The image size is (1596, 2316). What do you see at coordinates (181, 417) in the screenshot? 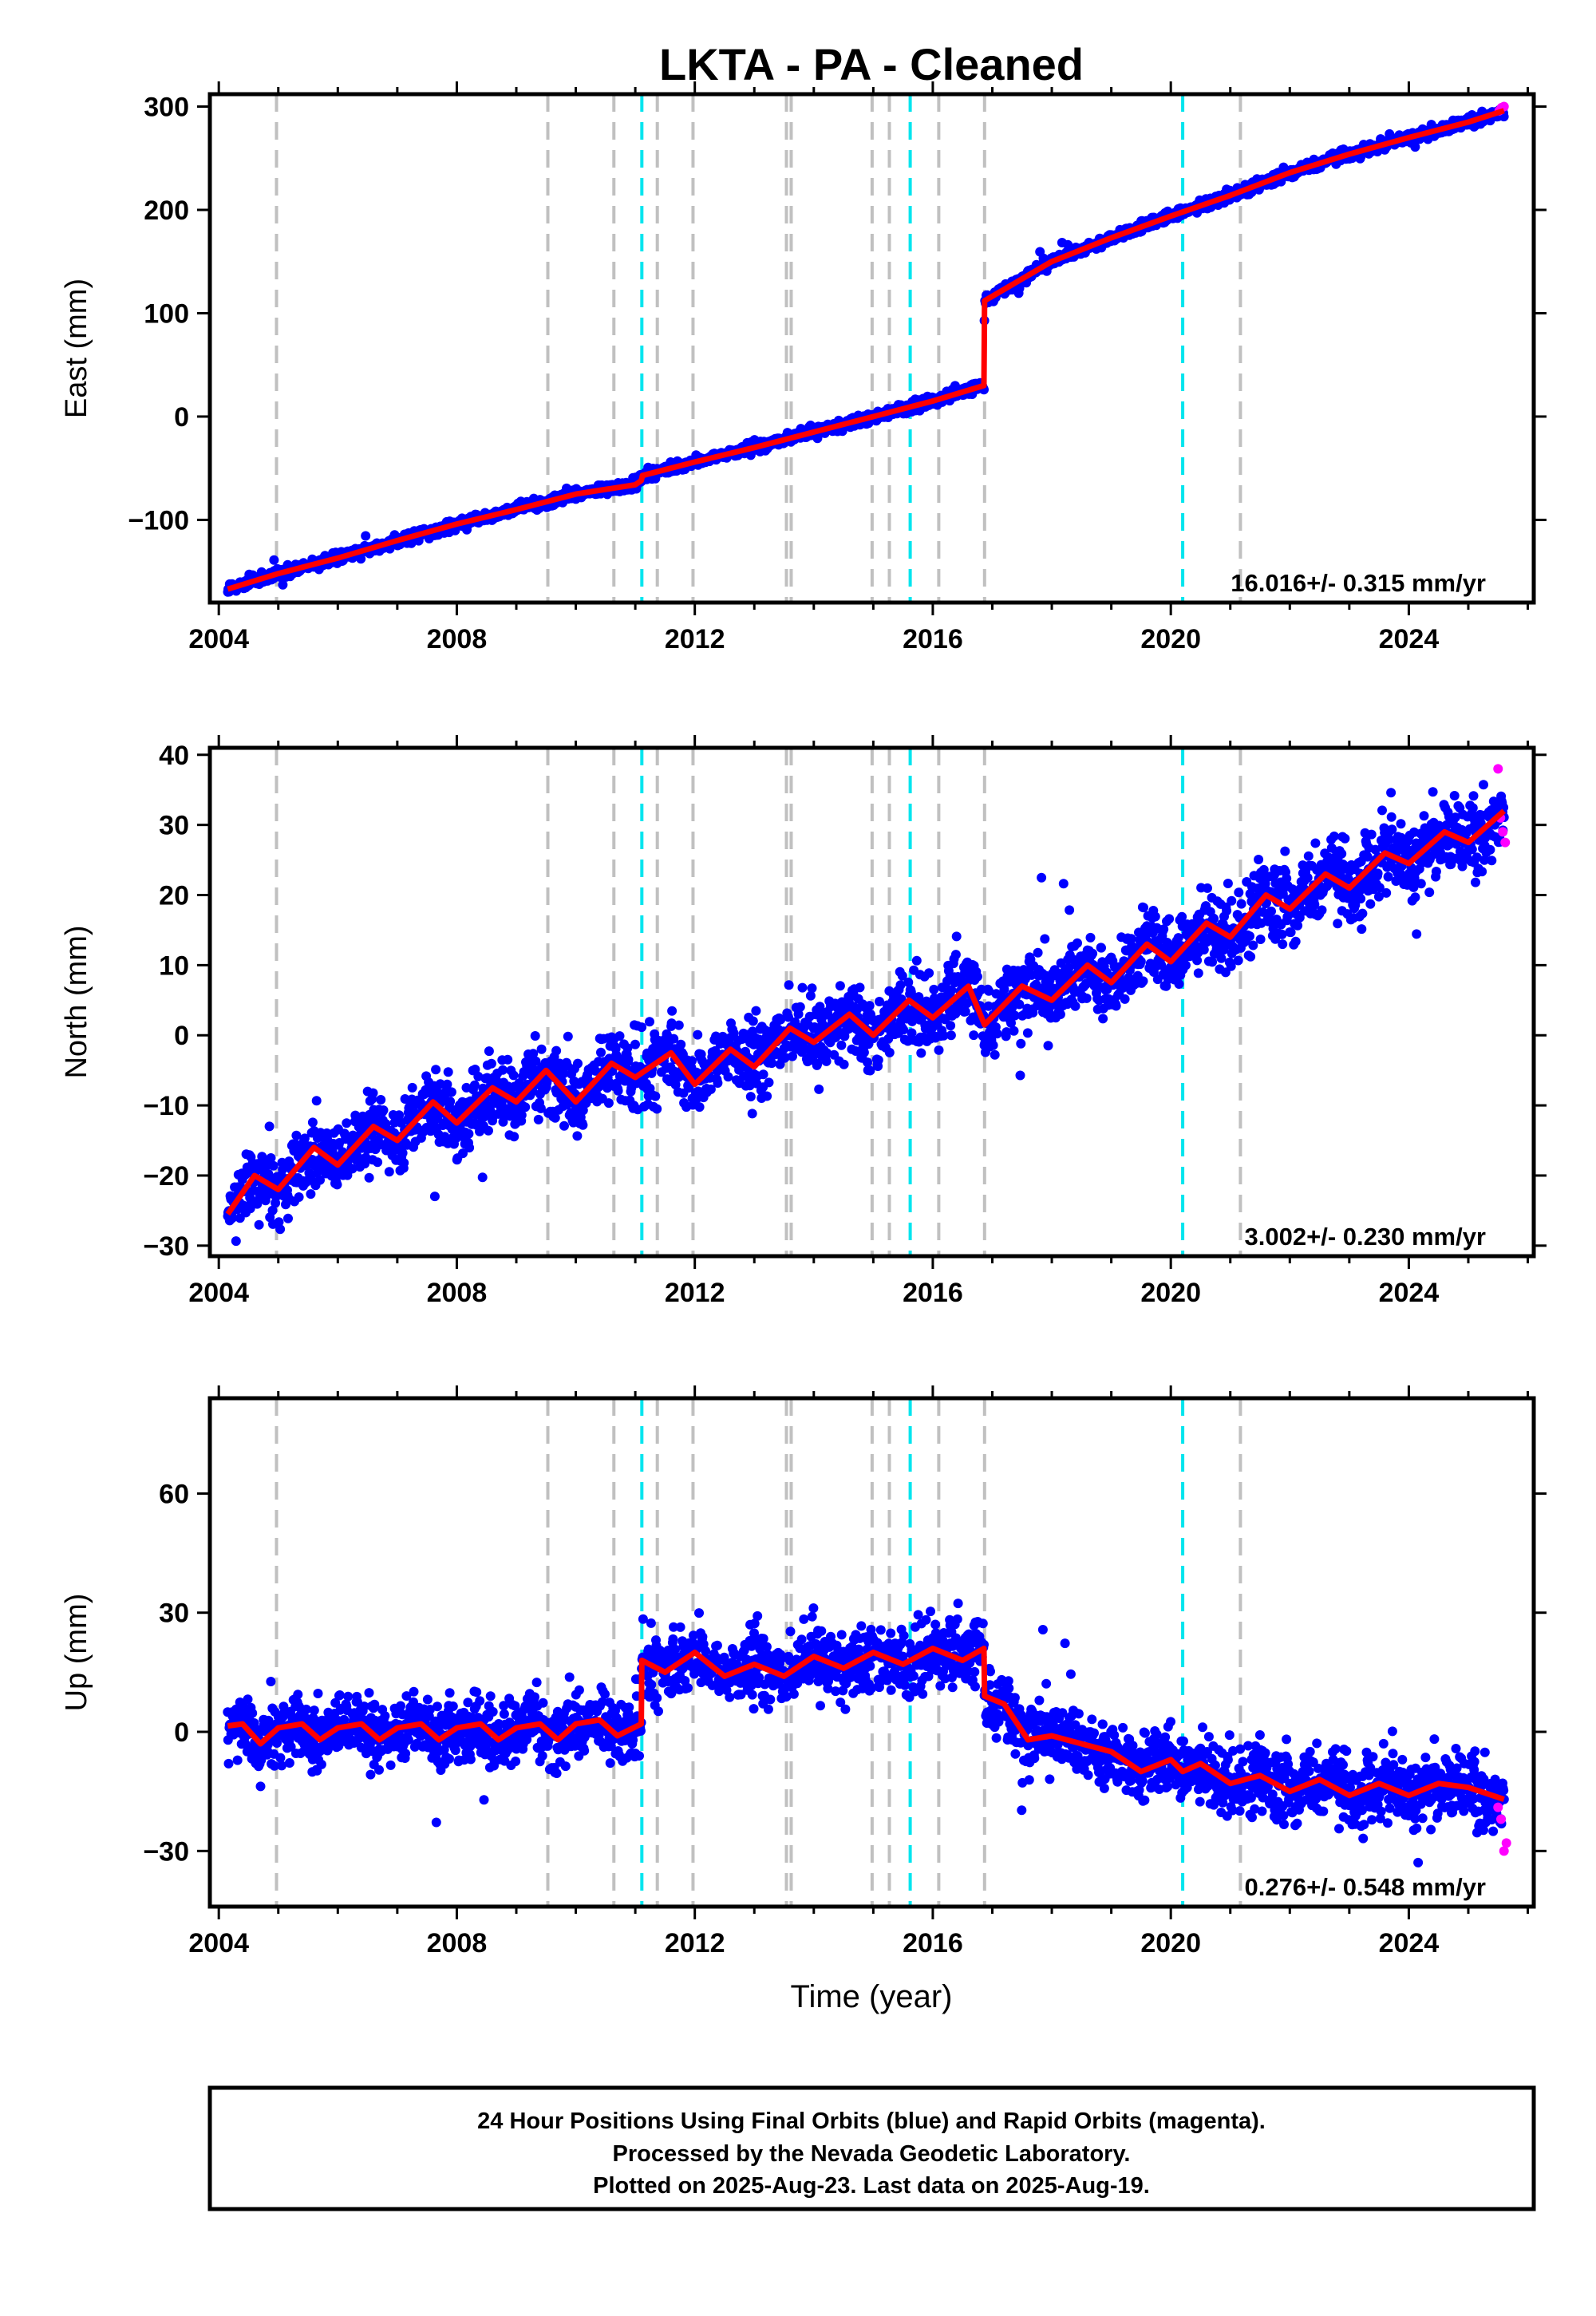
I see `east-y-tick-label: 0` at bounding box center [181, 417].